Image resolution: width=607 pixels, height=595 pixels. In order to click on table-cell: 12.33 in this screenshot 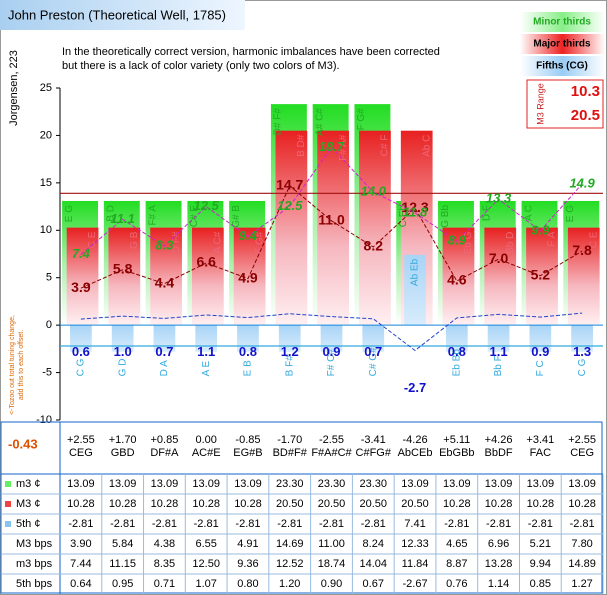, I will do `click(415, 544)`.